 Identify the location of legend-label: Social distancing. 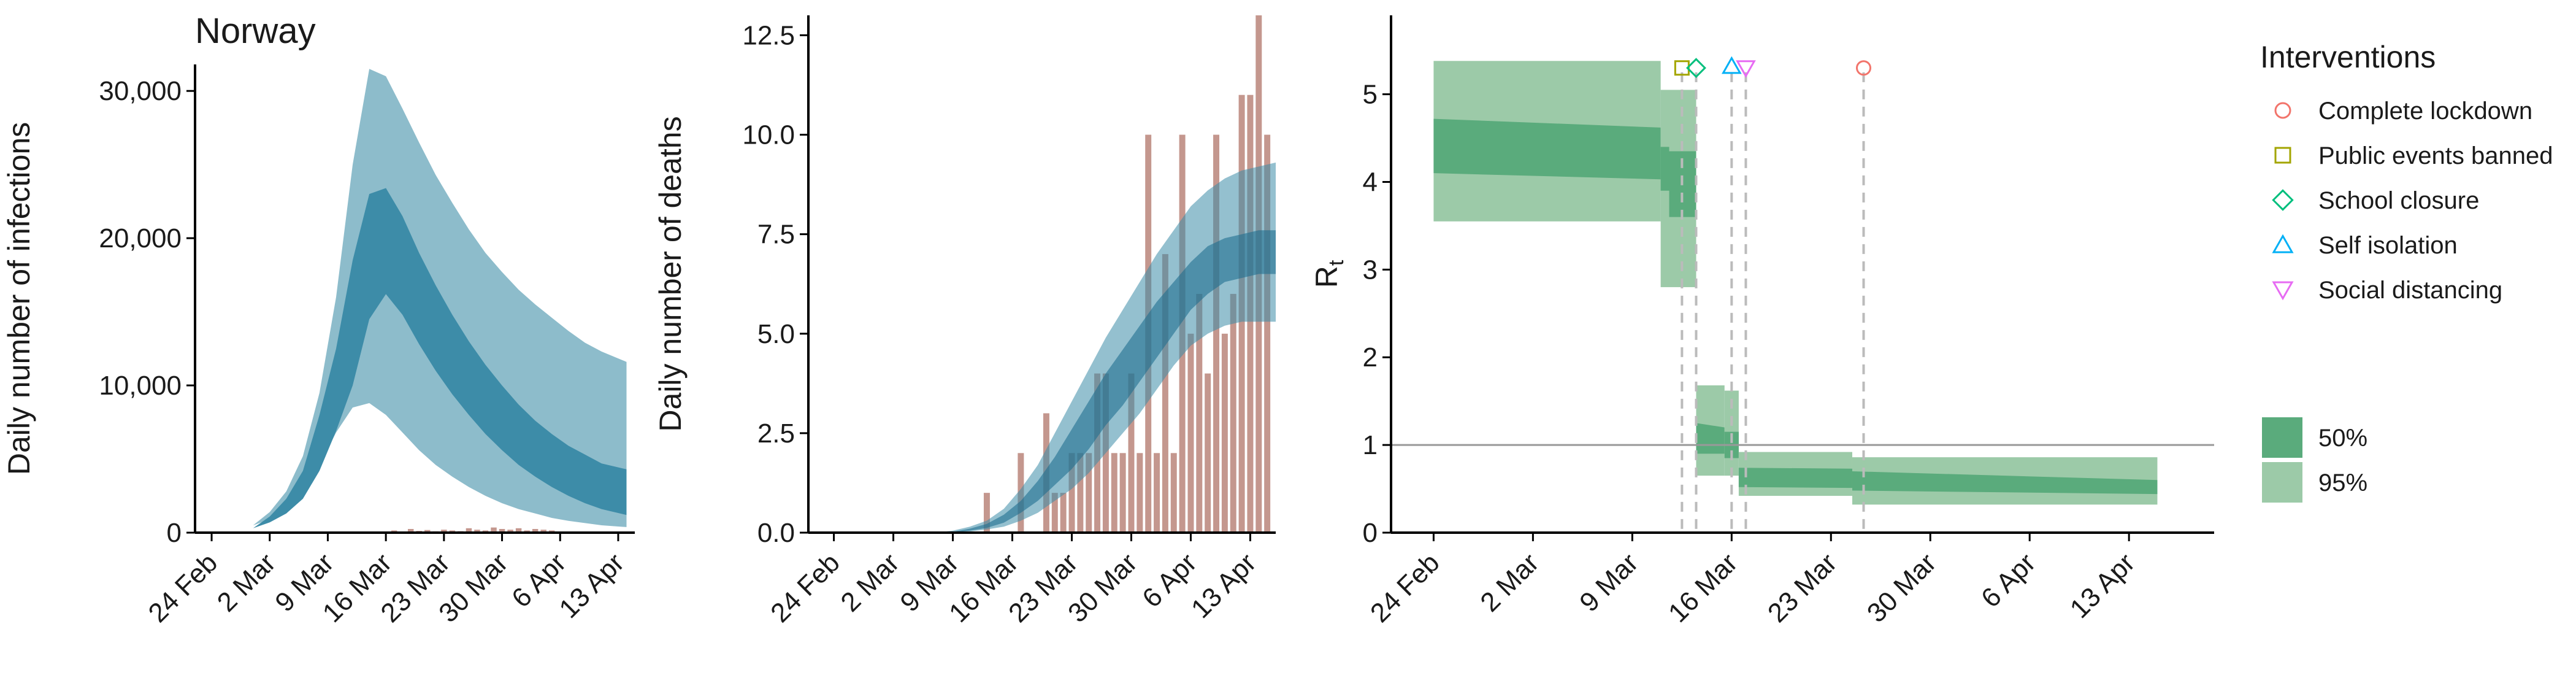
(2410, 290).